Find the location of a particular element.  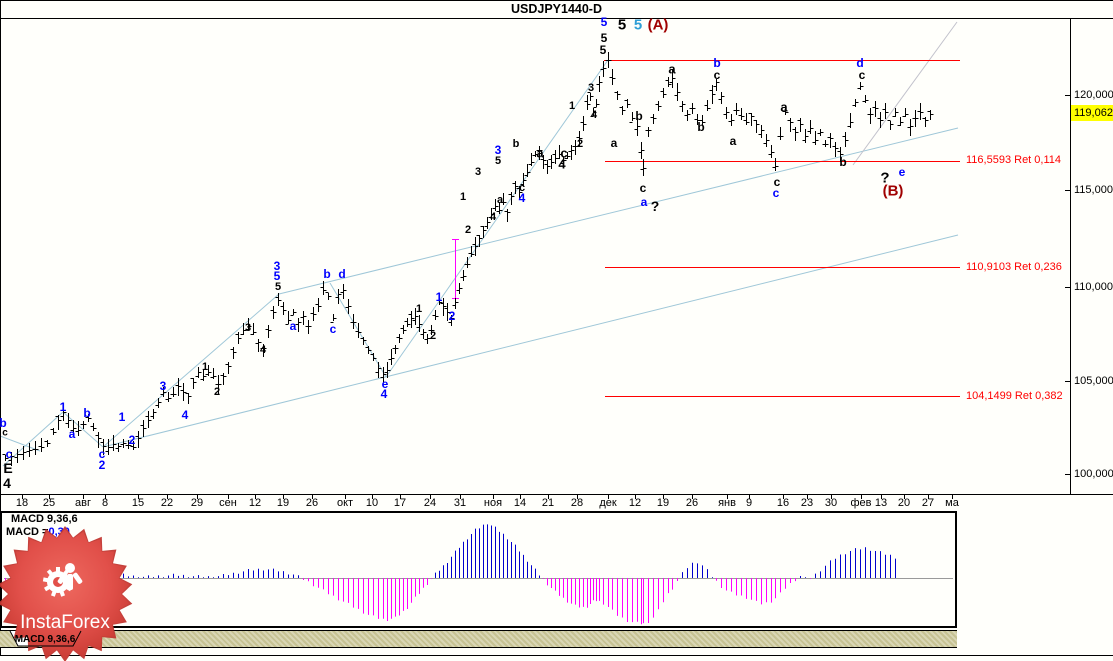

macd-tab: MACD 9,36,6 is located at coordinates (50, 639).